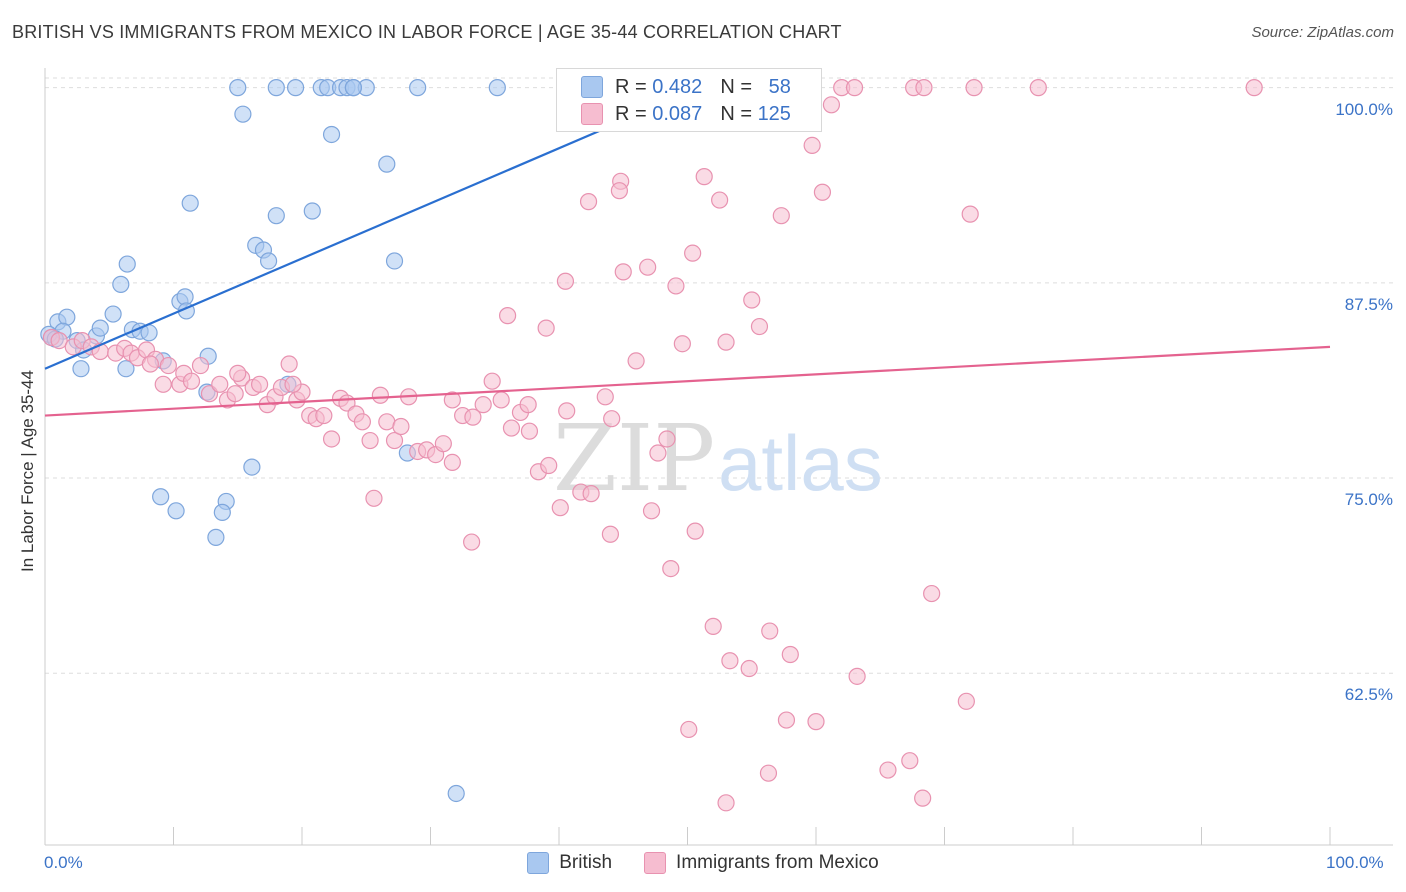 The image size is (1406, 892). I want to click on british-r-value: 0.482, so click(677, 86).